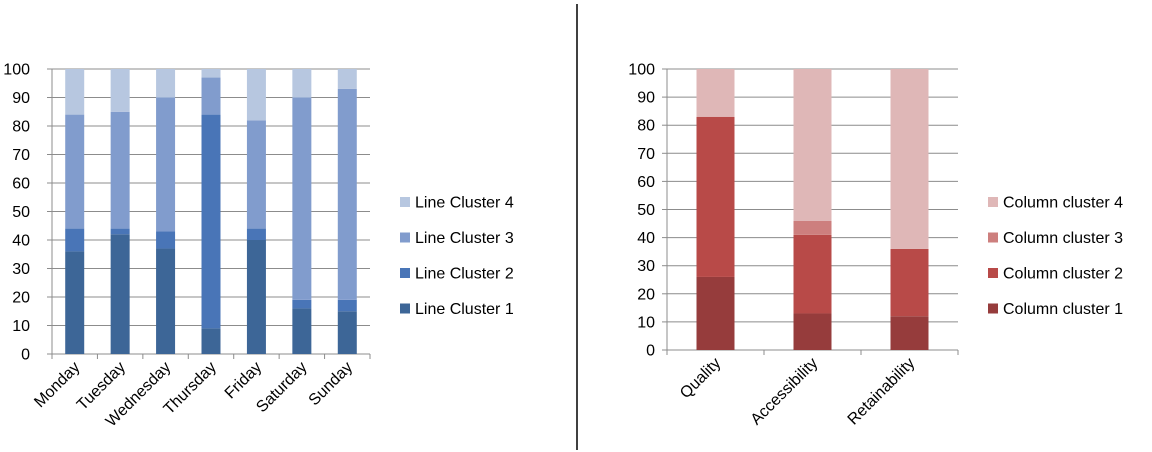 This screenshot has height=452, width=1152. Describe the element at coordinates (464, 309) in the screenshot. I see `legend-label-line-cluster-1: Line Cluster 1` at that location.